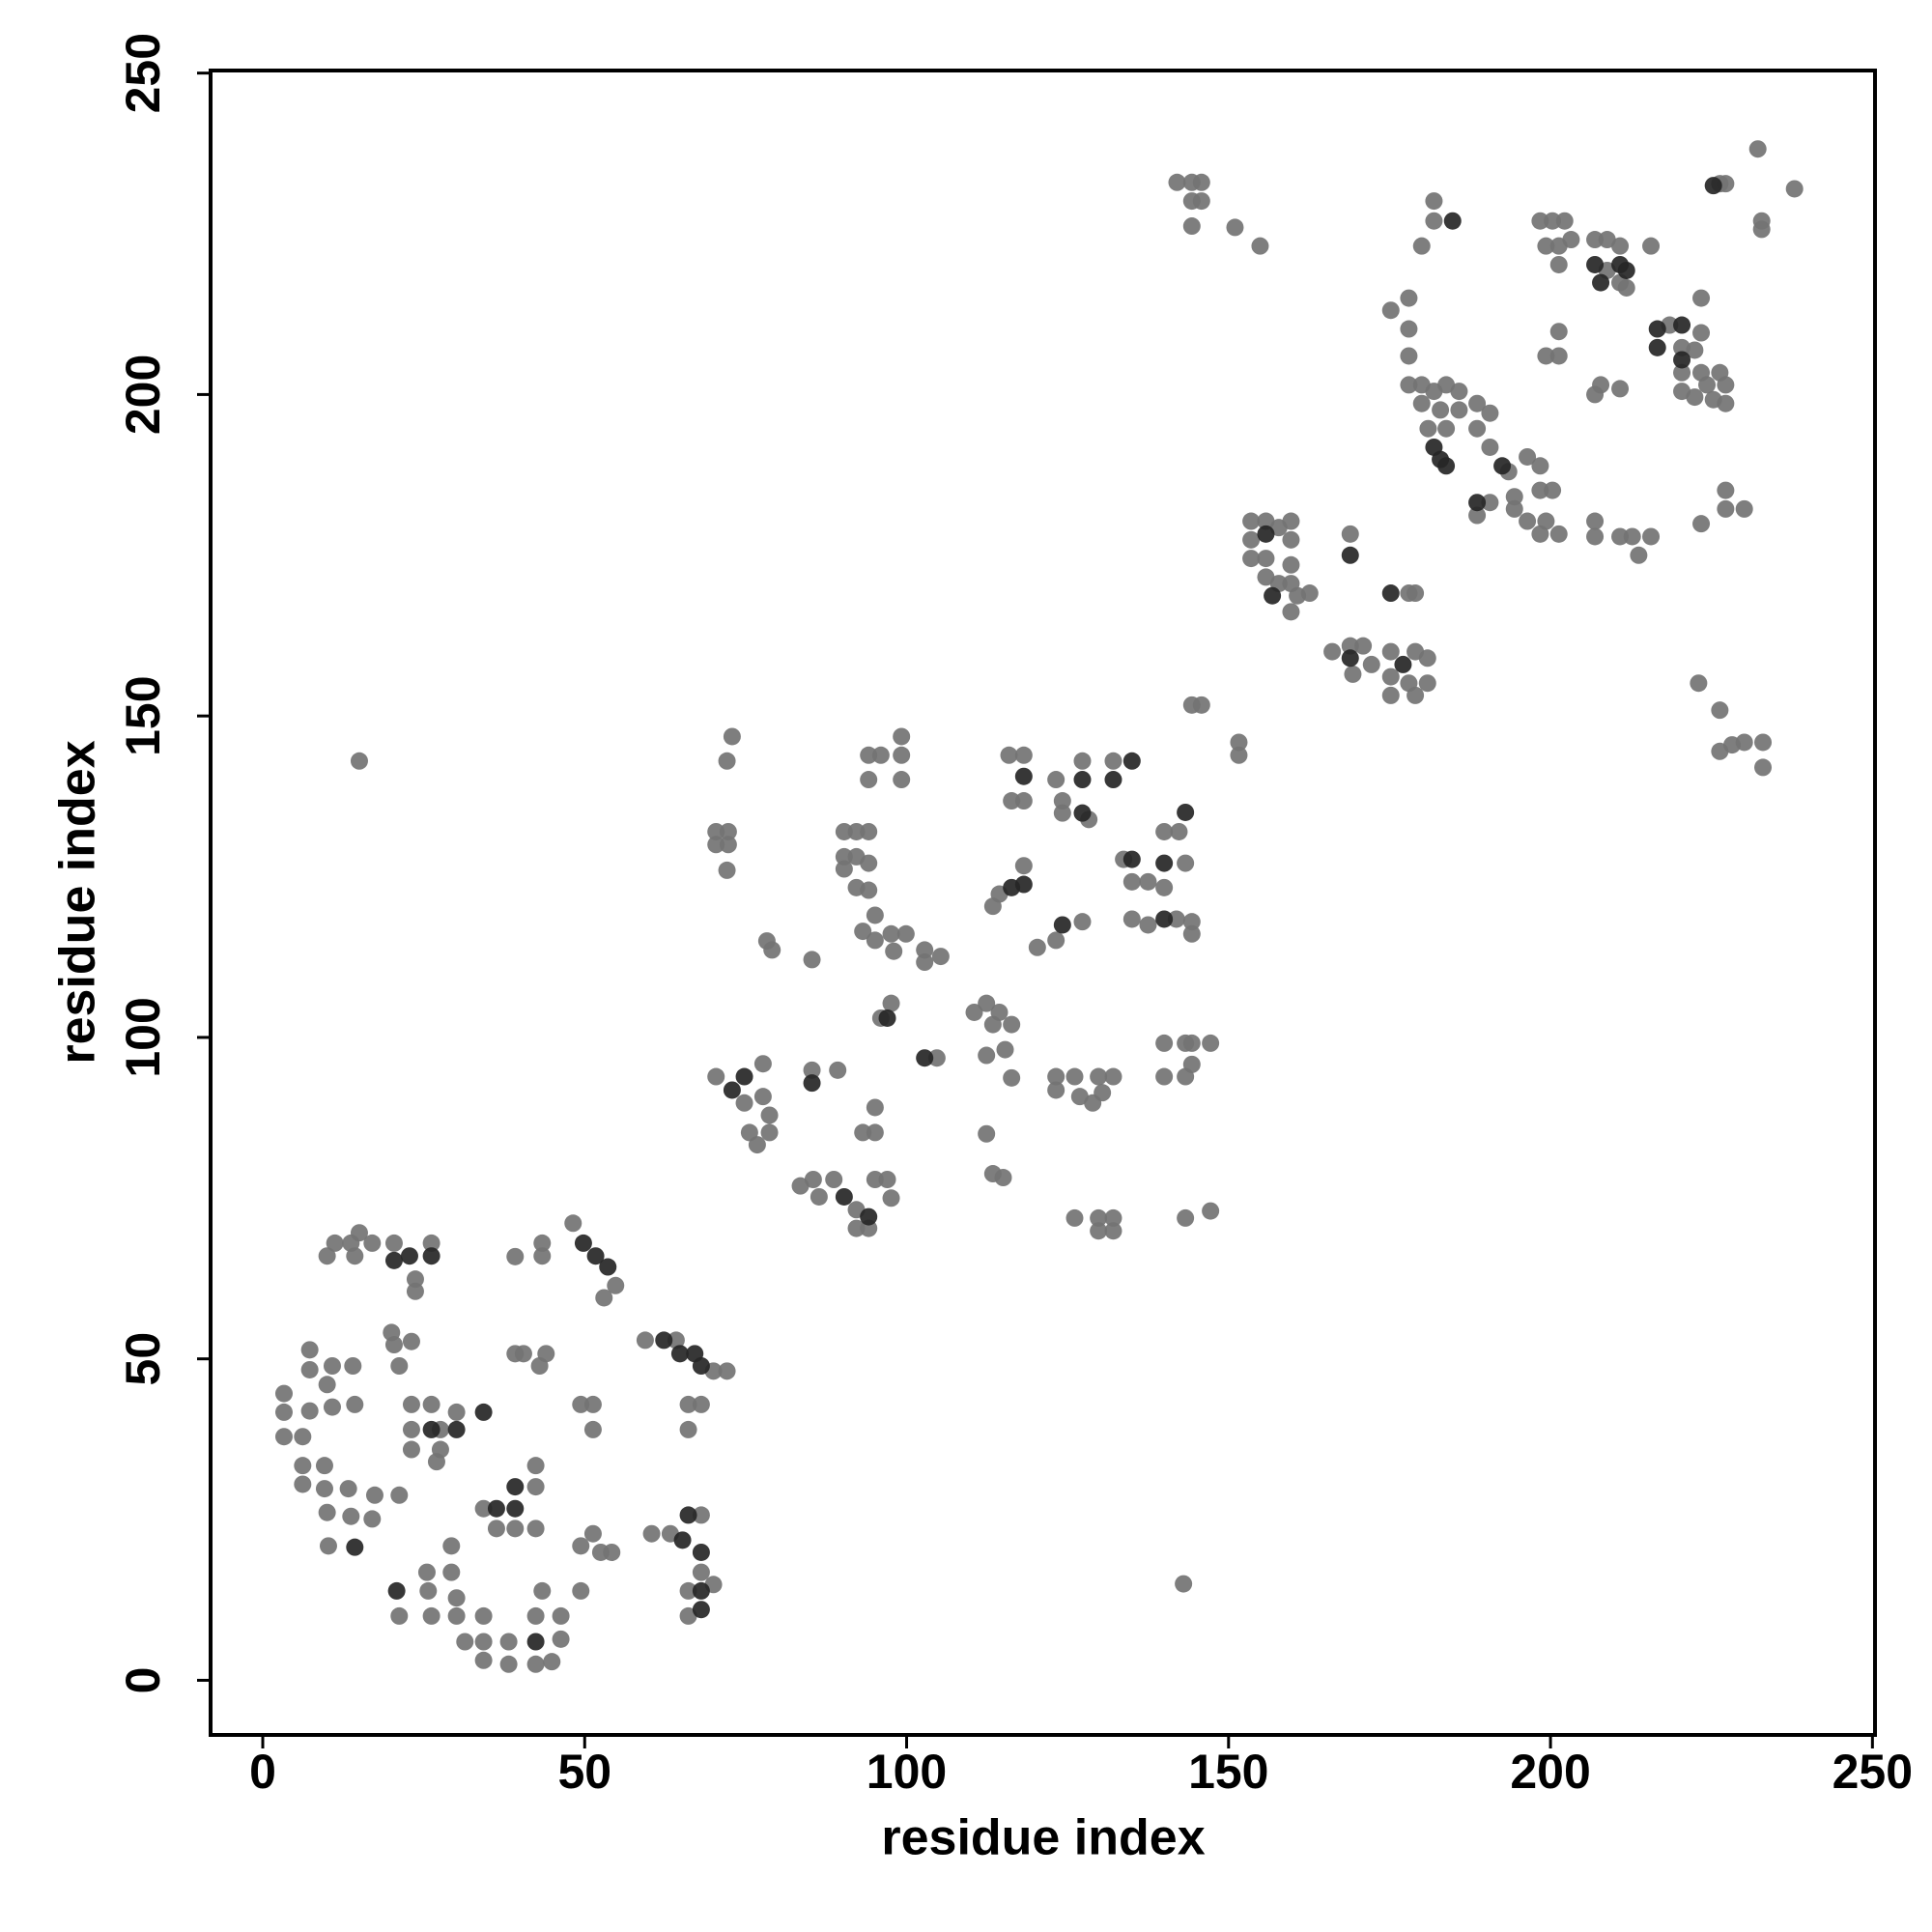 This screenshot has width=1932, height=1932. I want to click on x-tick-label: 100, so click(907, 1772).